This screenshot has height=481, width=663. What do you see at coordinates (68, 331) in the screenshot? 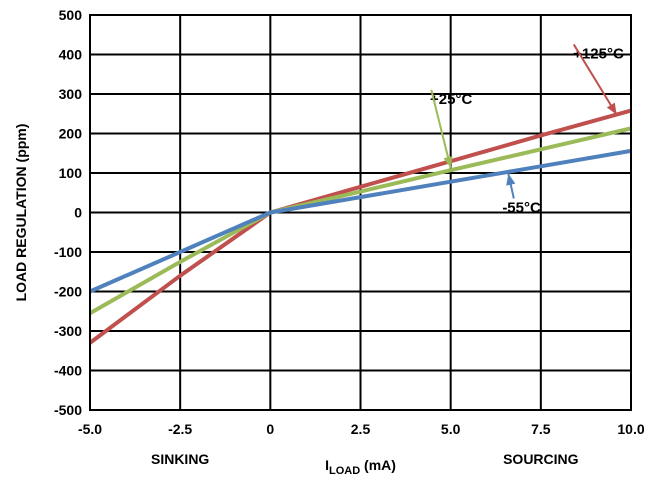
I see `y-tick-label: -300` at bounding box center [68, 331].